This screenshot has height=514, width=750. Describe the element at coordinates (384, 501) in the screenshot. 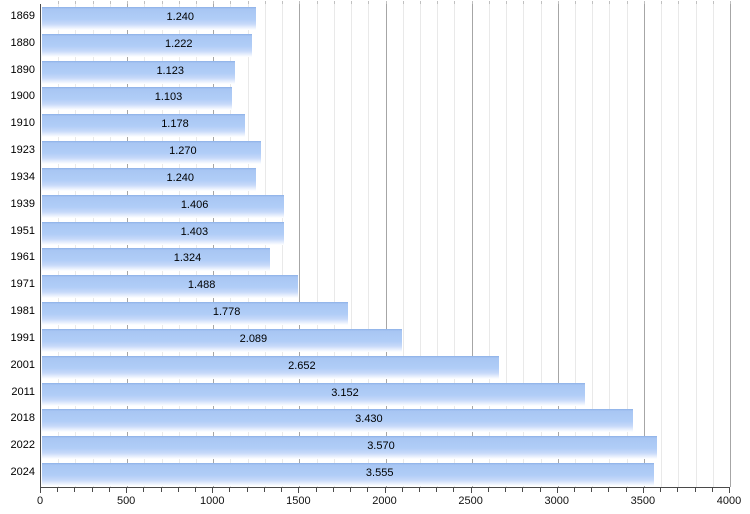

I see `x-tick-label: 2000` at that location.